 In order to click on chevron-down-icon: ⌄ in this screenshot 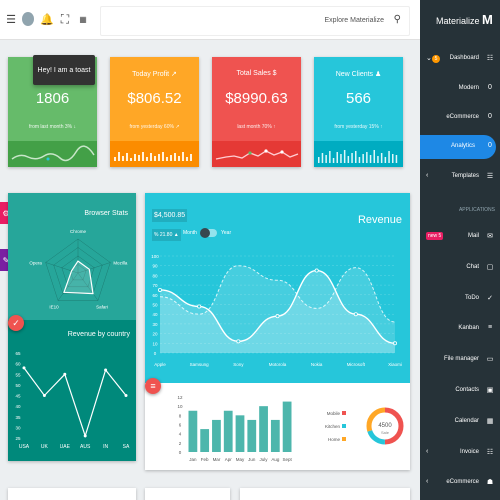, I will do `click(429, 58)`.